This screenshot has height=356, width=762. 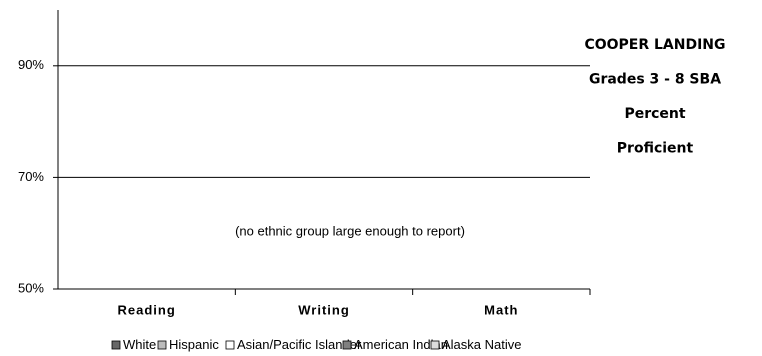 What do you see at coordinates (350, 230) in the screenshot?
I see `annotation: (no ethnic group large enough to report)` at bounding box center [350, 230].